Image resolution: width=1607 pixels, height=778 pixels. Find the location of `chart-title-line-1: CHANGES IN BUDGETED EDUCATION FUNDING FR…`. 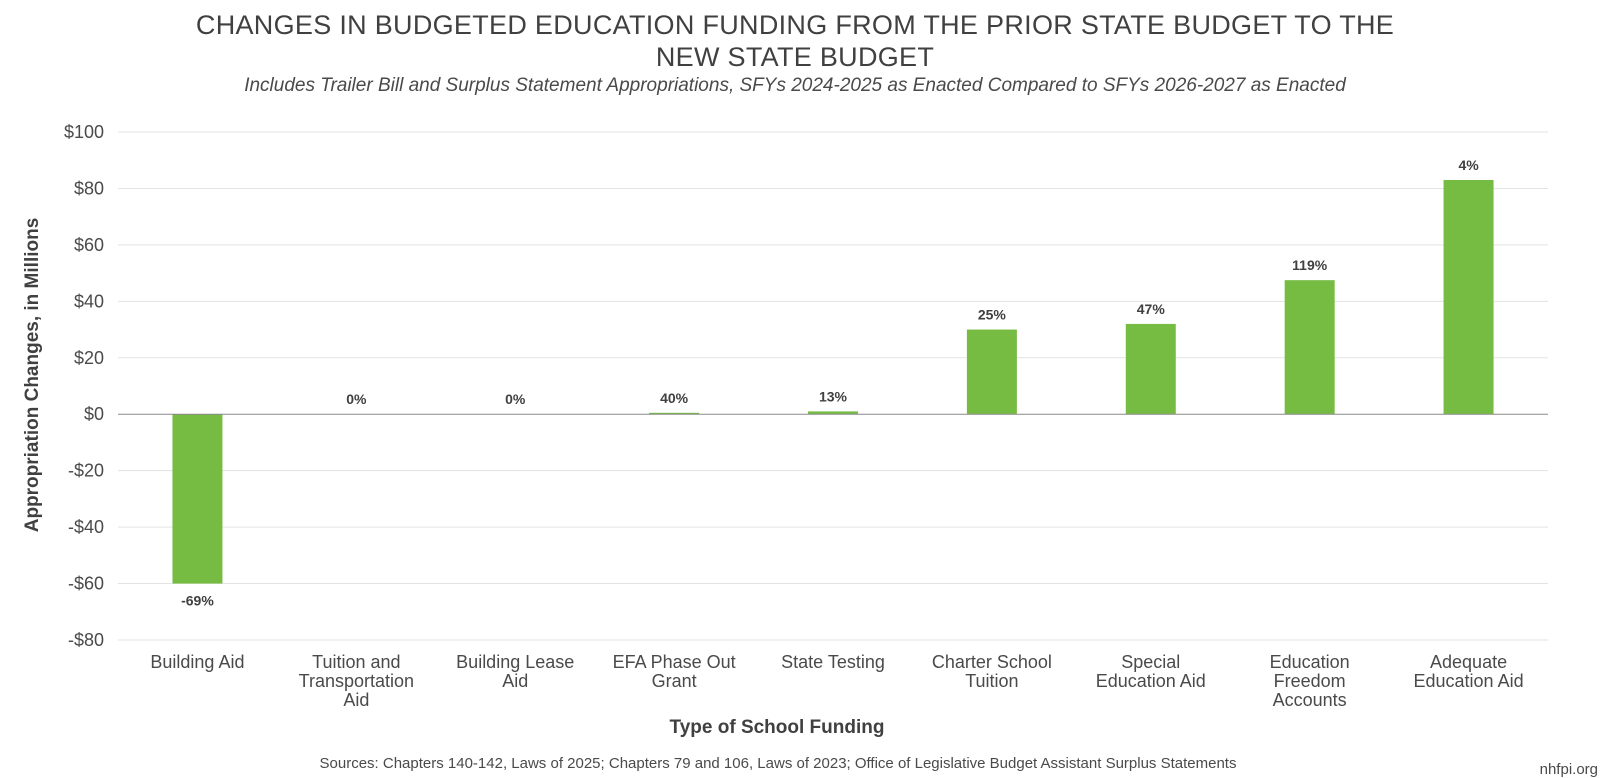

chart-title-line-1: CHANGES IN BUDGETED EDUCATION FUNDING FR… is located at coordinates (795, 25).